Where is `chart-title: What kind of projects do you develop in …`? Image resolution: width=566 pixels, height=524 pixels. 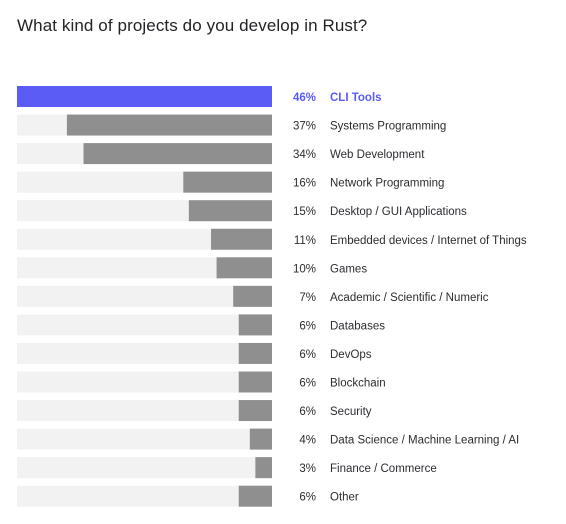 chart-title: What kind of projects do you develop in … is located at coordinates (192, 25).